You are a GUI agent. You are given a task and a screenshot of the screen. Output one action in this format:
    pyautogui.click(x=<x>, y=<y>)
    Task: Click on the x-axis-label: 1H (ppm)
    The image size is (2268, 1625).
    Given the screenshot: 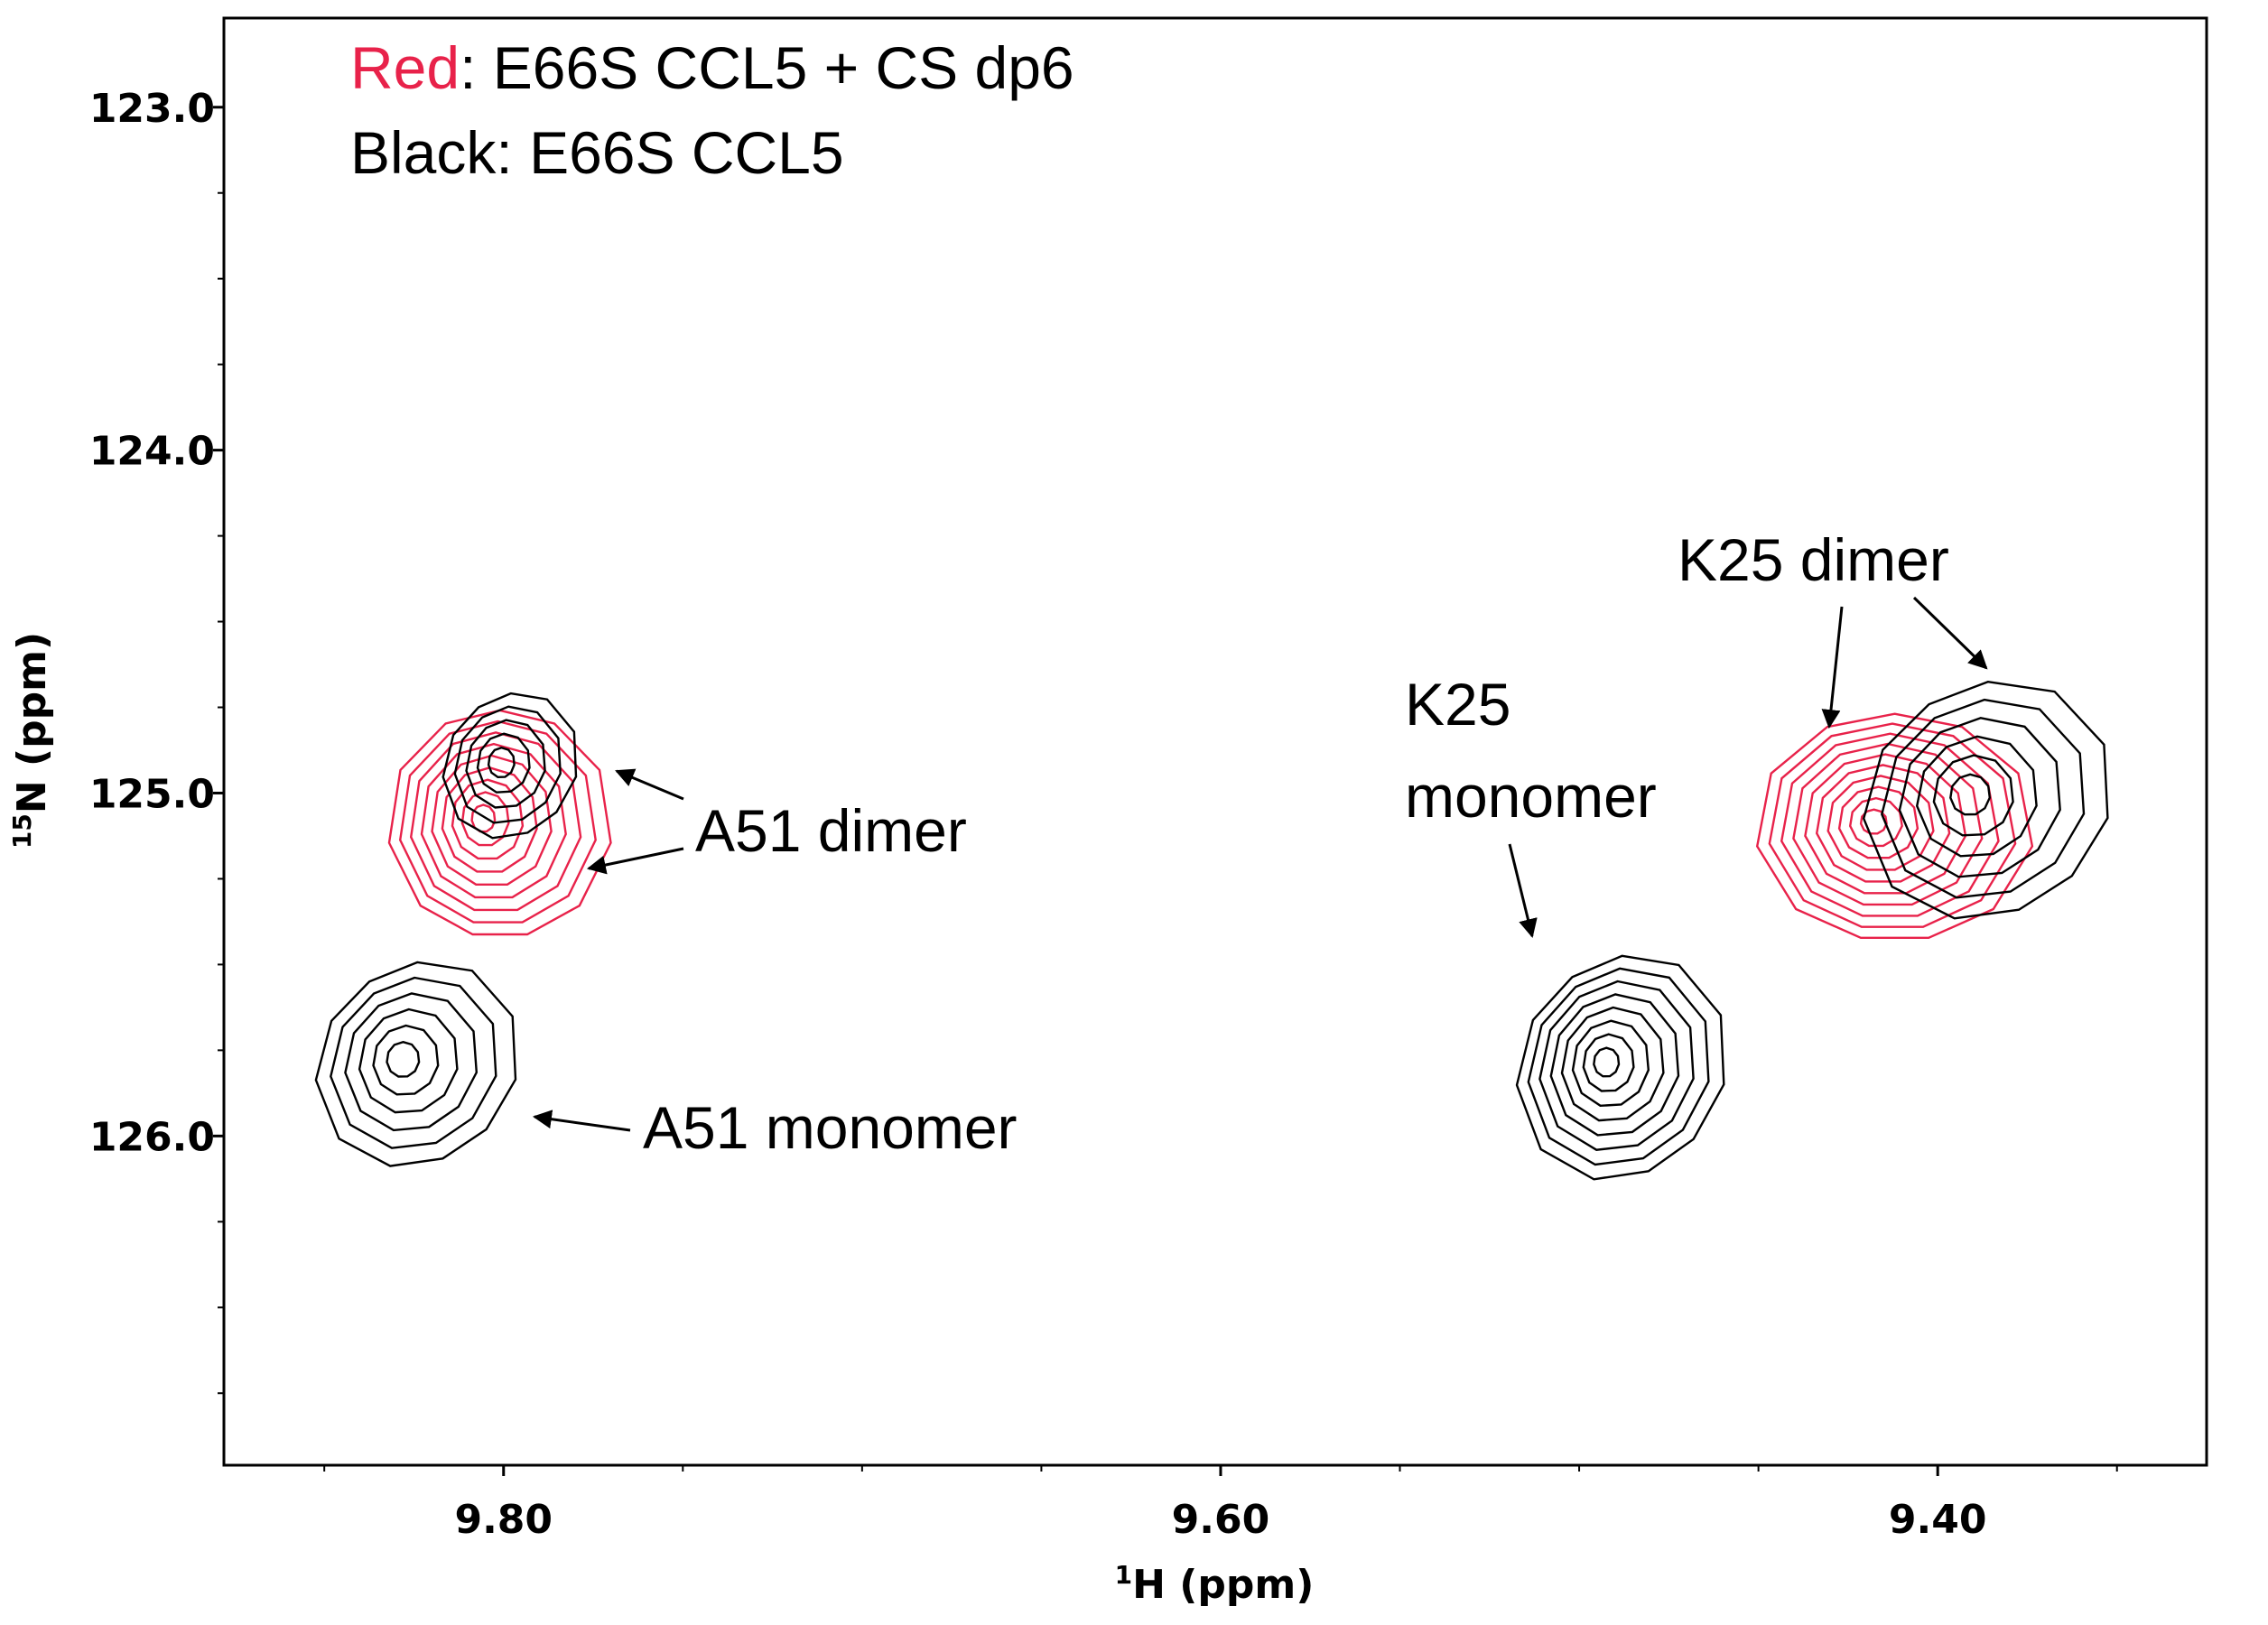 What is the action you would take?
    pyautogui.click(x=1215, y=1584)
    